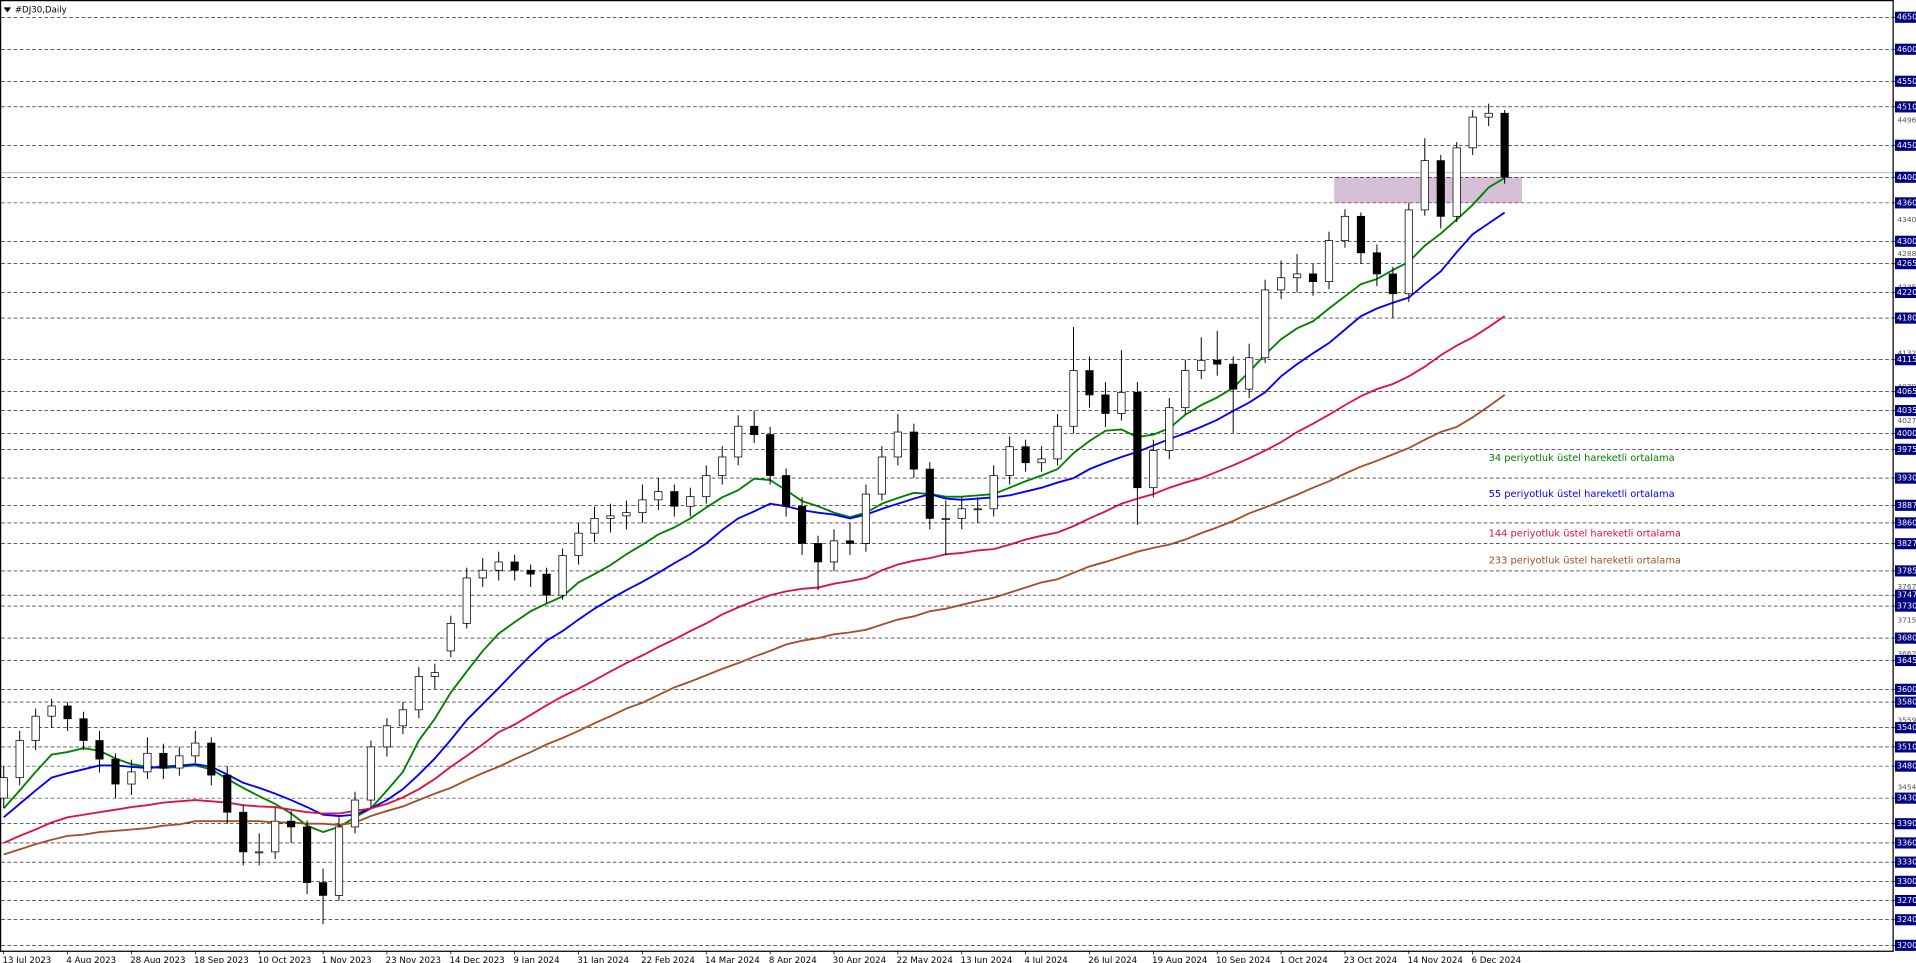 Image resolution: width=1916 pixels, height=963 pixels. Describe the element at coordinates (41, 10) in the screenshot. I see `chart-title: #DJ30,Daily` at that location.